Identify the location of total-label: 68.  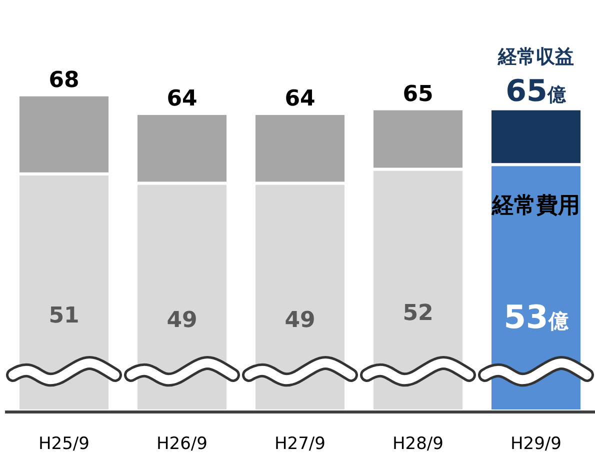
(64, 80).